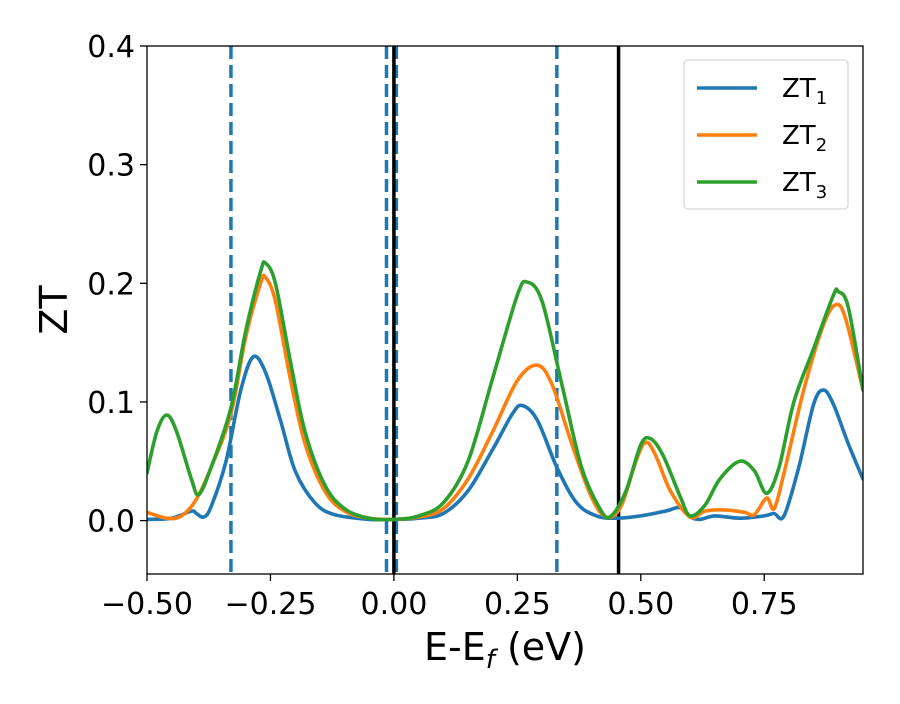  What do you see at coordinates (804, 138) in the screenshot?
I see `legend-label-zt2: ZT2` at bounding box center [804, 138].